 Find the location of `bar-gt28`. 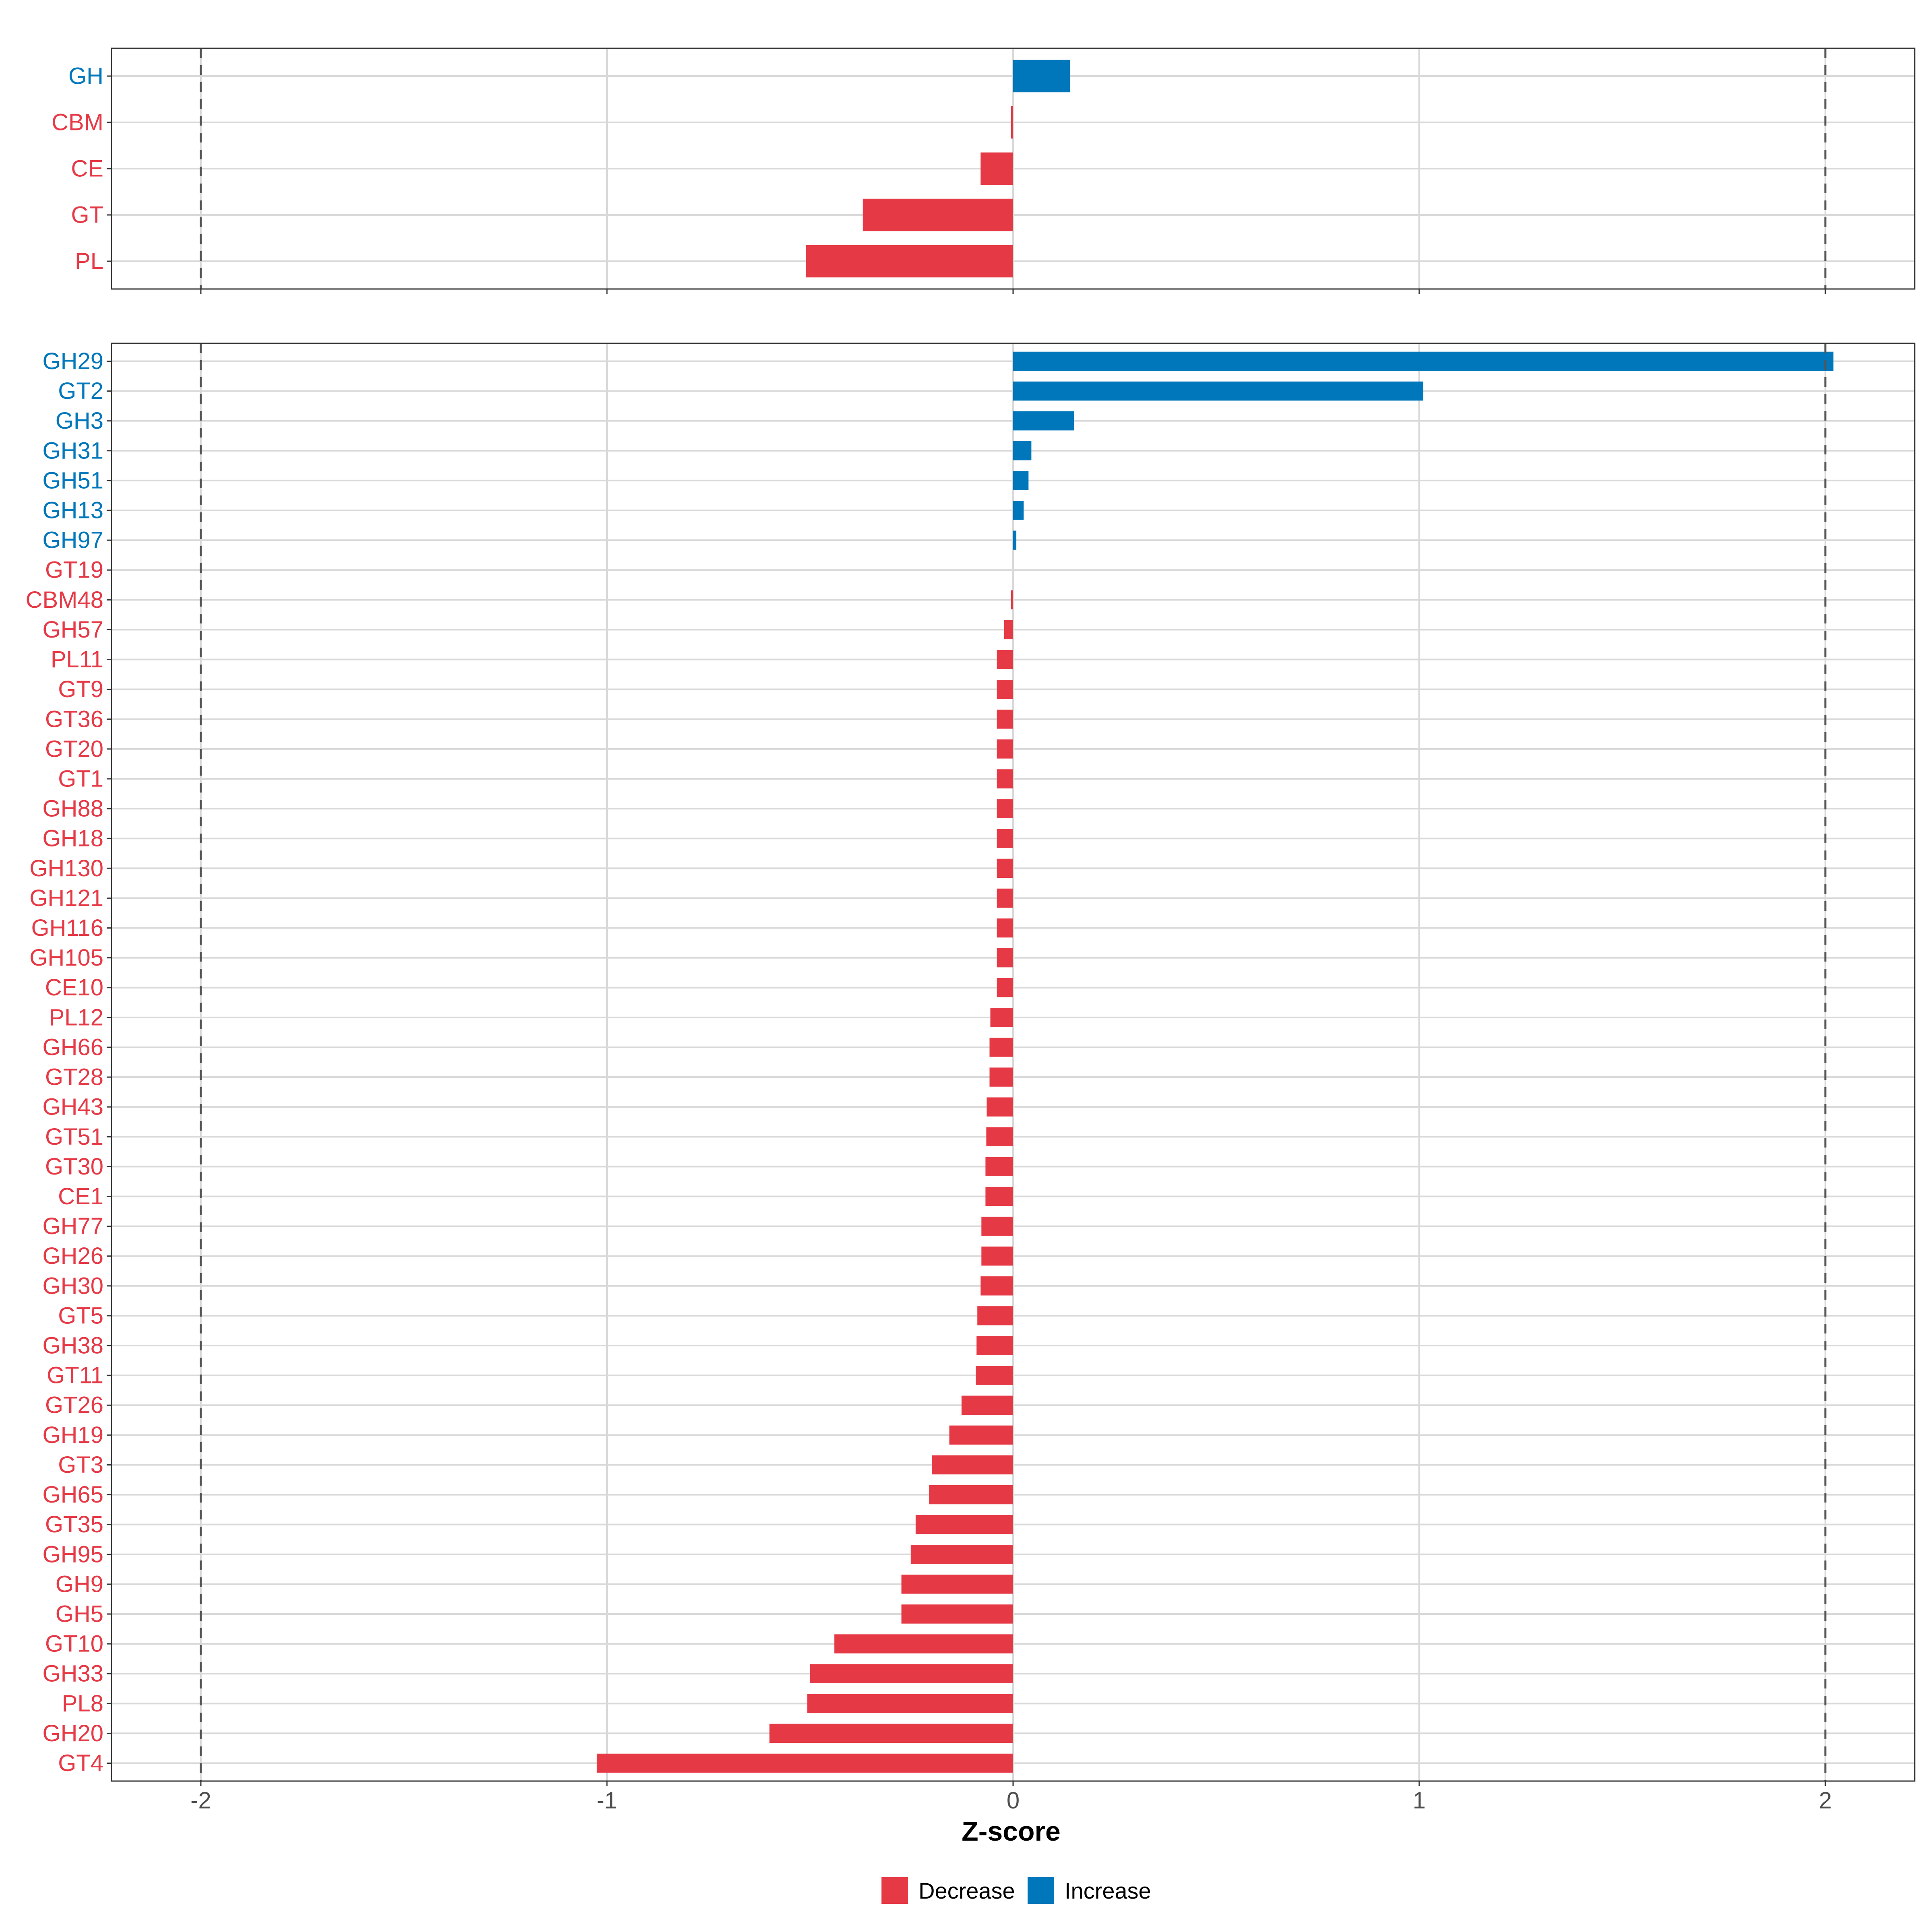

bar-gt28 is located at coordinates (1001, 1077).